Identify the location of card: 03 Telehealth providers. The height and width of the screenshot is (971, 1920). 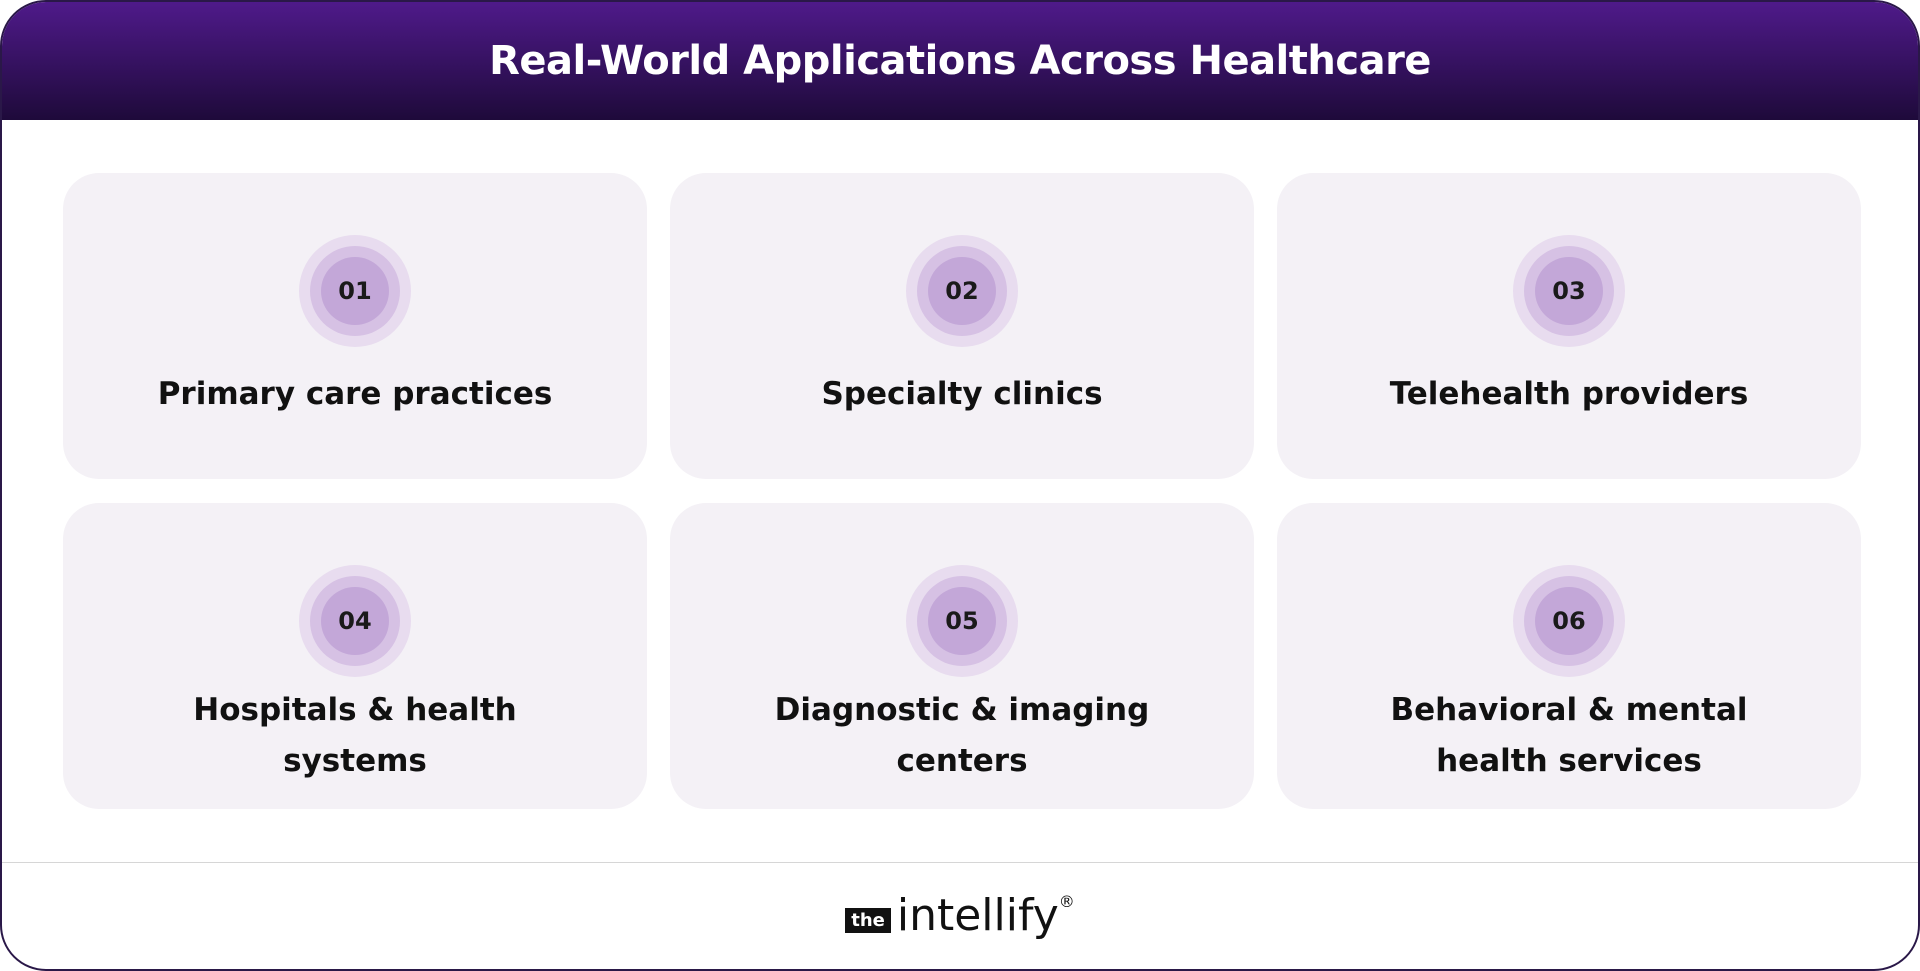
(1569, 326).